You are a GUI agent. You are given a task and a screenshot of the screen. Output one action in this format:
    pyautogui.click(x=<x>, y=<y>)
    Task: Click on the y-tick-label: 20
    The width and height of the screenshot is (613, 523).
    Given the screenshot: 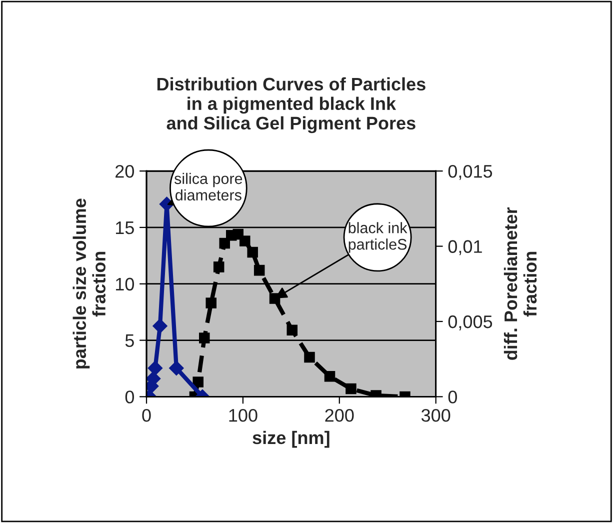 What is the action you would take?
    pyautogui.click(x=125, y=171)
    